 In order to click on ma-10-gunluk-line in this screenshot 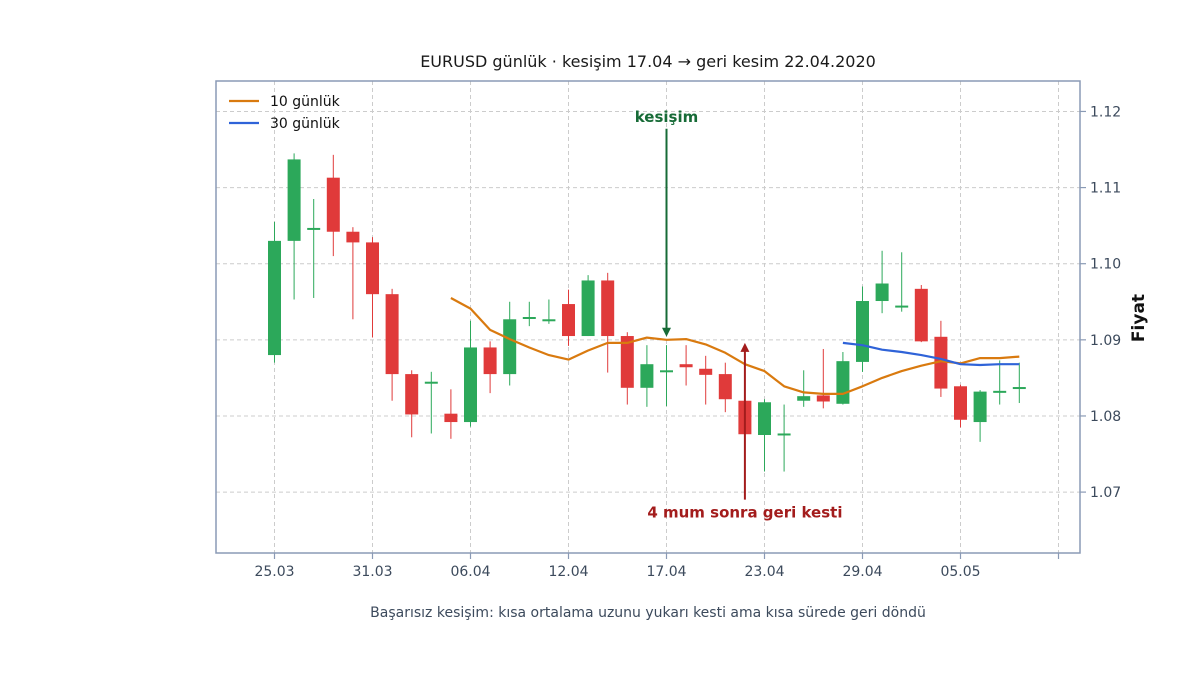, I will do `click(735, 346)`.